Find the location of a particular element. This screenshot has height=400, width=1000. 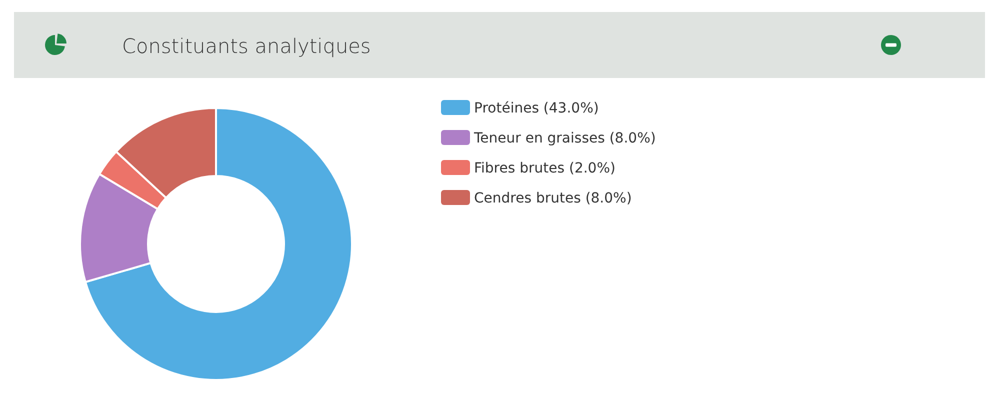

legend-label: Fibres brutes (2.0%) is located at coordinates (545, 168).